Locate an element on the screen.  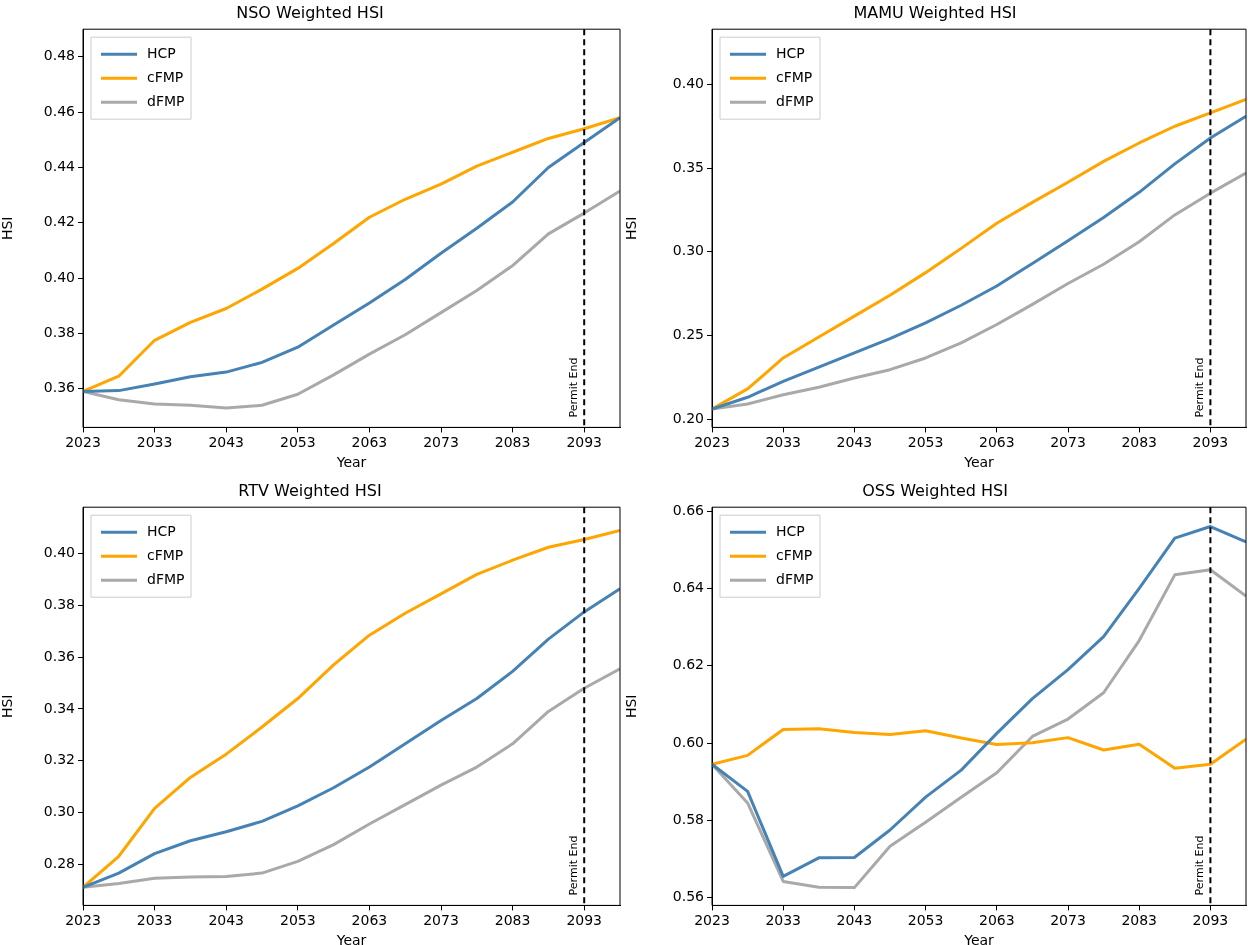
y-tick-label: 0.58 is located at coordinates (688, 818).